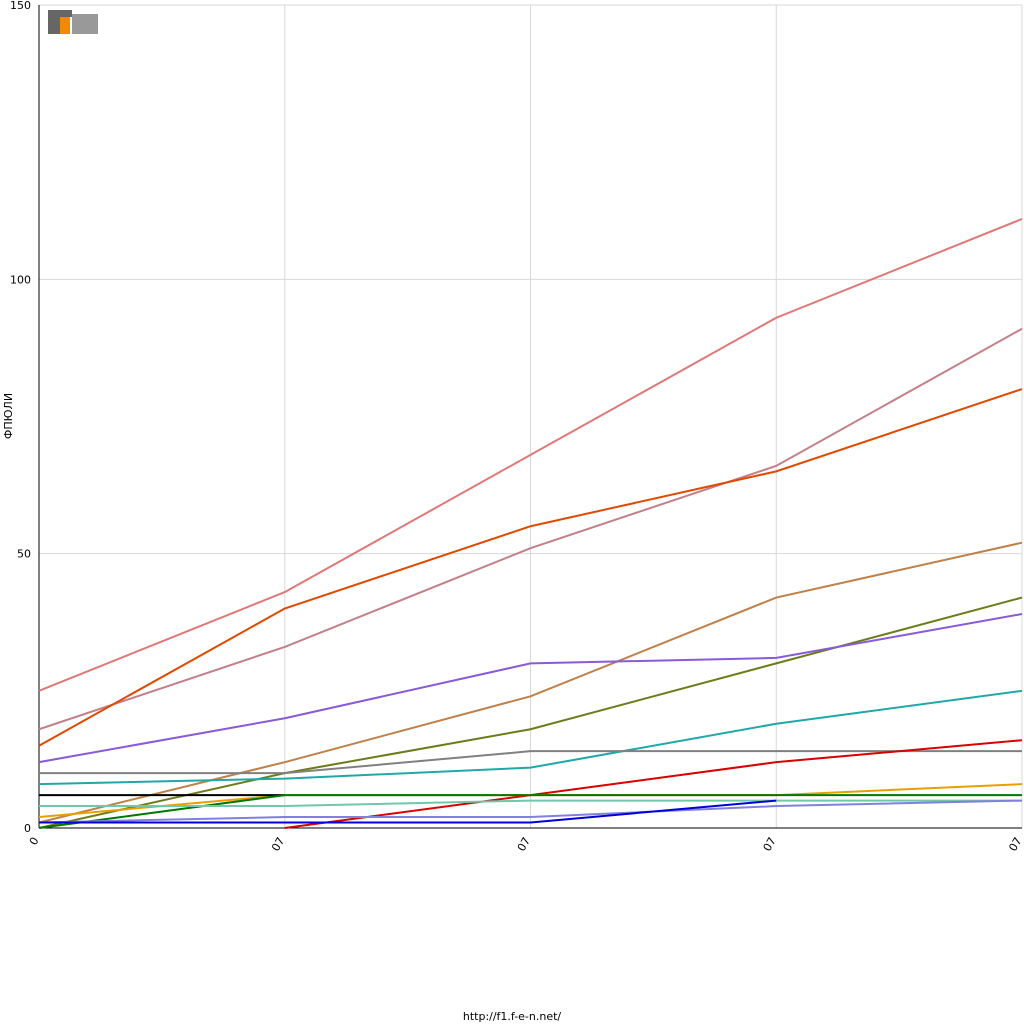 The width and height of the screenshot is (1024, 1024). I want to click on y-tick-label: 0, so click(27, 828).